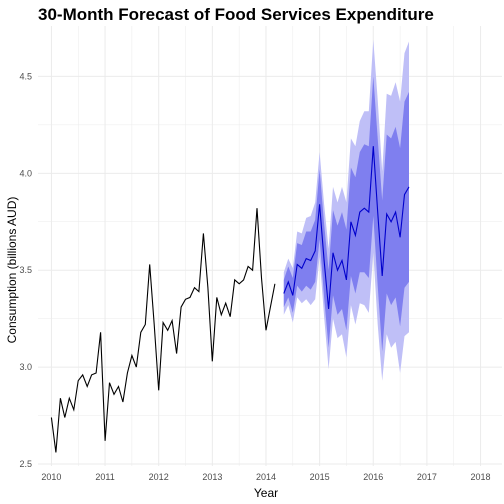  Describe the element at coordinates (373, 477) in the screenshot. I see `x-tick-label: 2016` at that location.